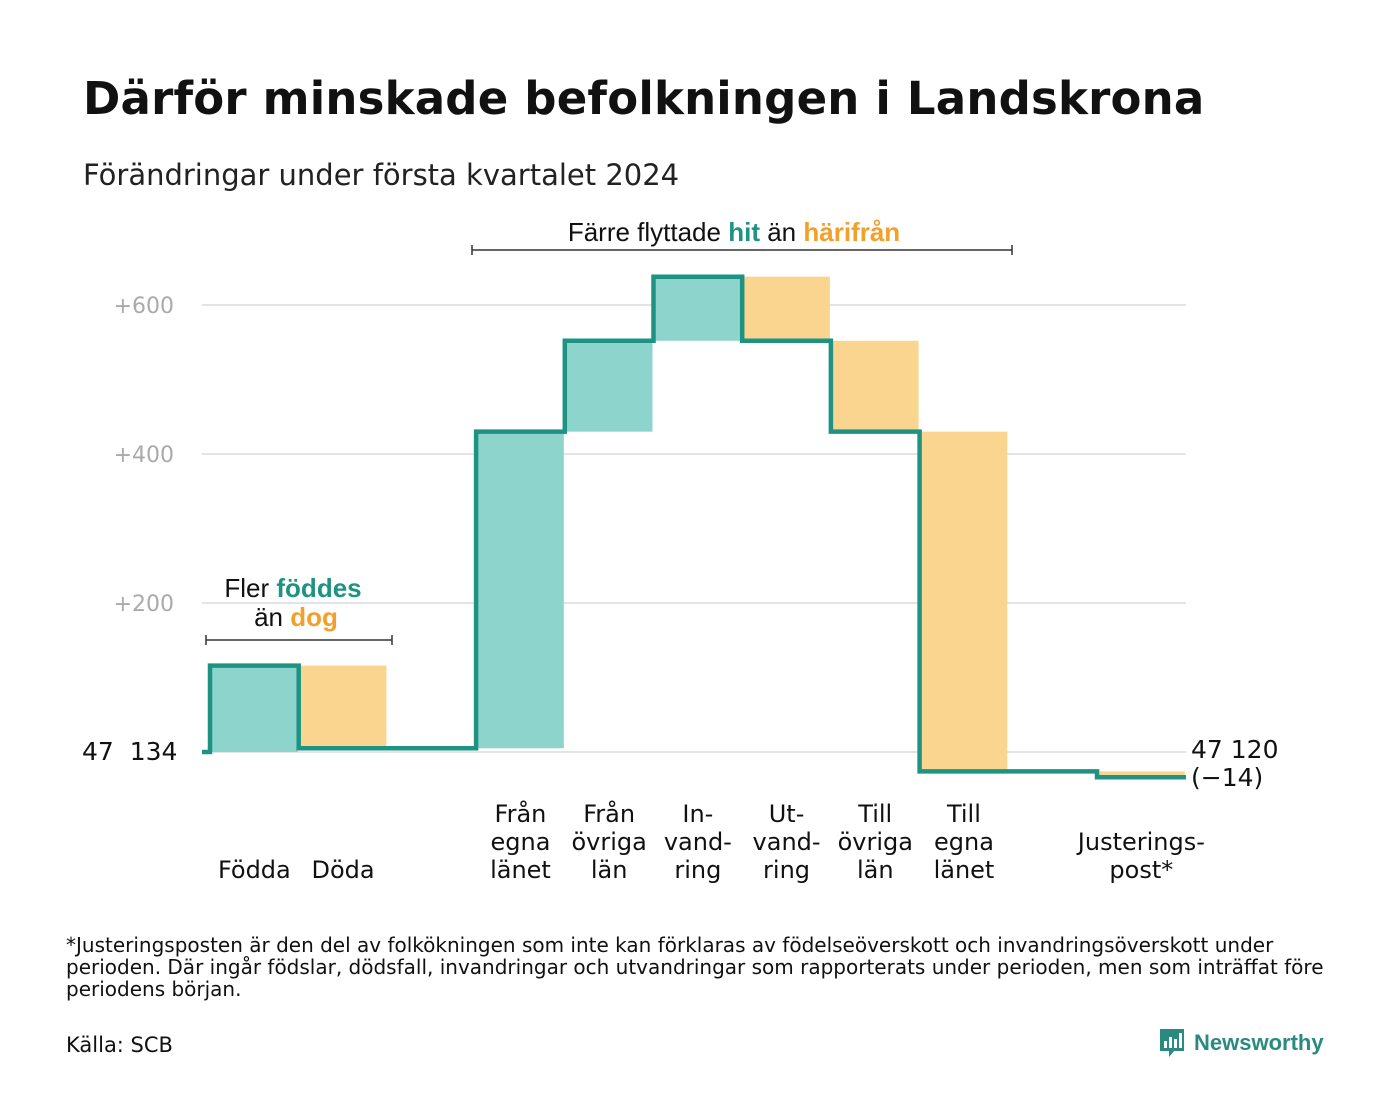 This screenshot has width=1400, height=1120. Describe the element at coordinates (697, 814) in the screenshot. I see `category-label: In-` at that location.